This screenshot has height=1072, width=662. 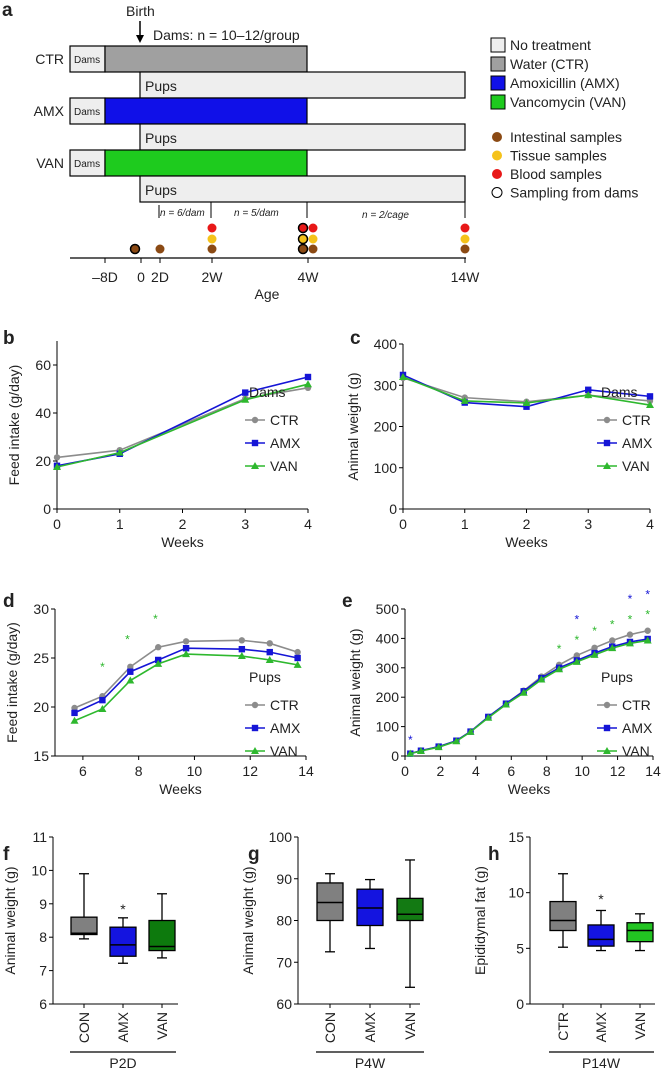 I want to click on intestinal-sample-dot, so click(x=303, y=249).